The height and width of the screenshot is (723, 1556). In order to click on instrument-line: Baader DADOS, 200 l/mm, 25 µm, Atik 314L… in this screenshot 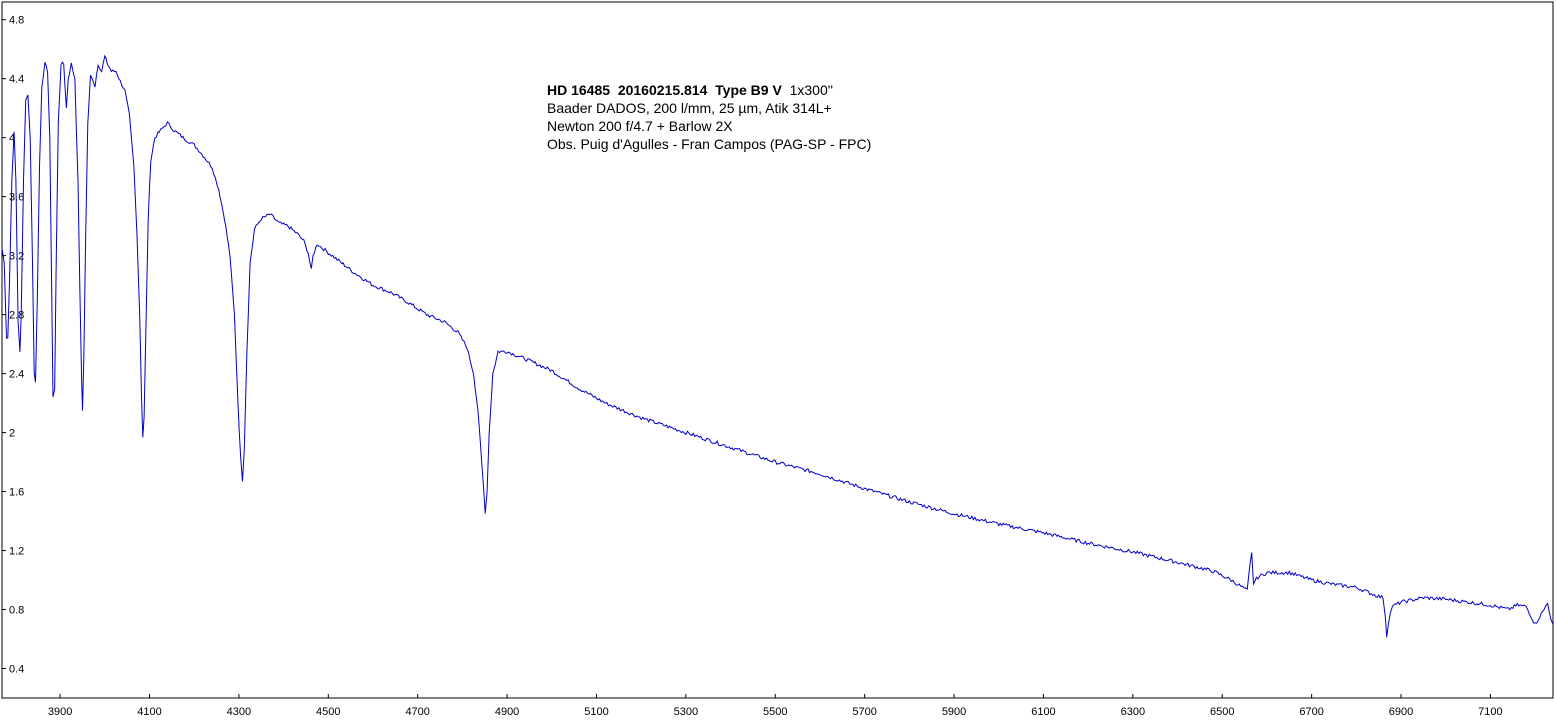, I will do `click(689, 108)`.